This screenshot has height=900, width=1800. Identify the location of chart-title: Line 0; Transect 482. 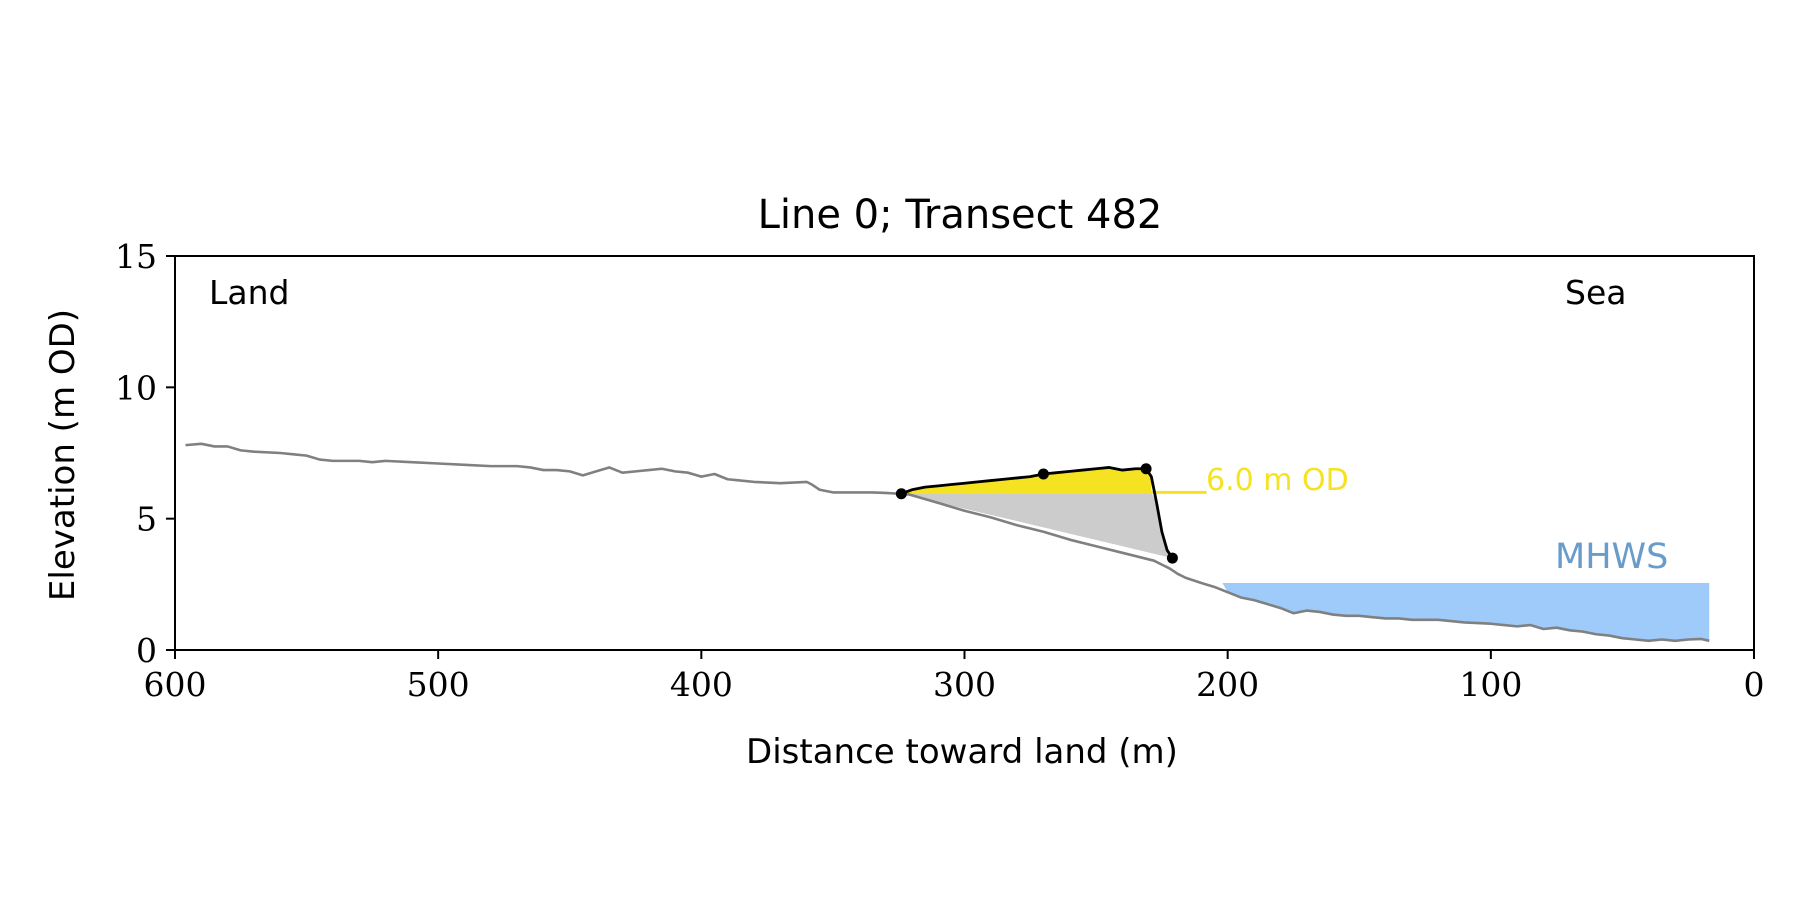
(960, 215).